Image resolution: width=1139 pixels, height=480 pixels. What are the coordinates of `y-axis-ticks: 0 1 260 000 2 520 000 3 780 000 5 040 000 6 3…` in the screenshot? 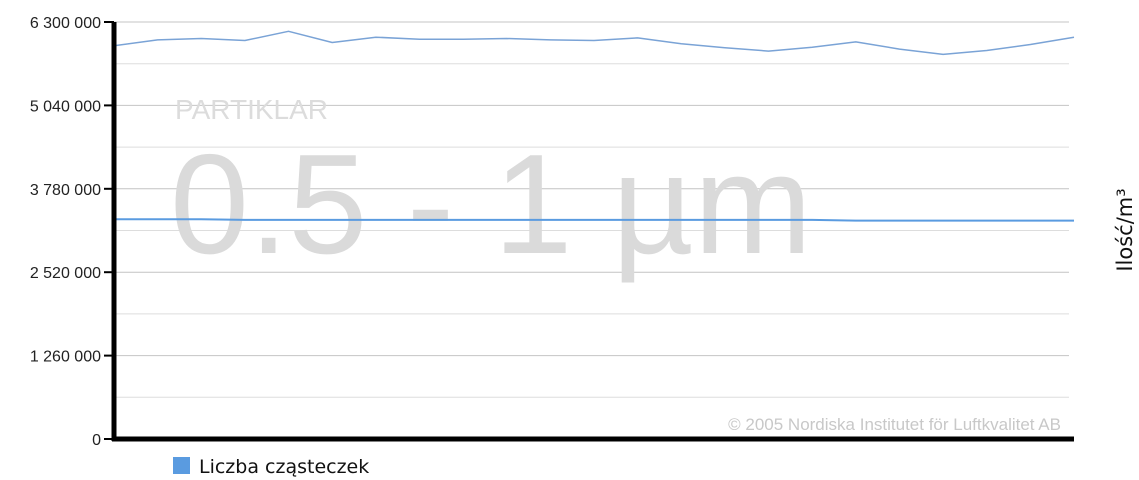 It's located at (72, 232).